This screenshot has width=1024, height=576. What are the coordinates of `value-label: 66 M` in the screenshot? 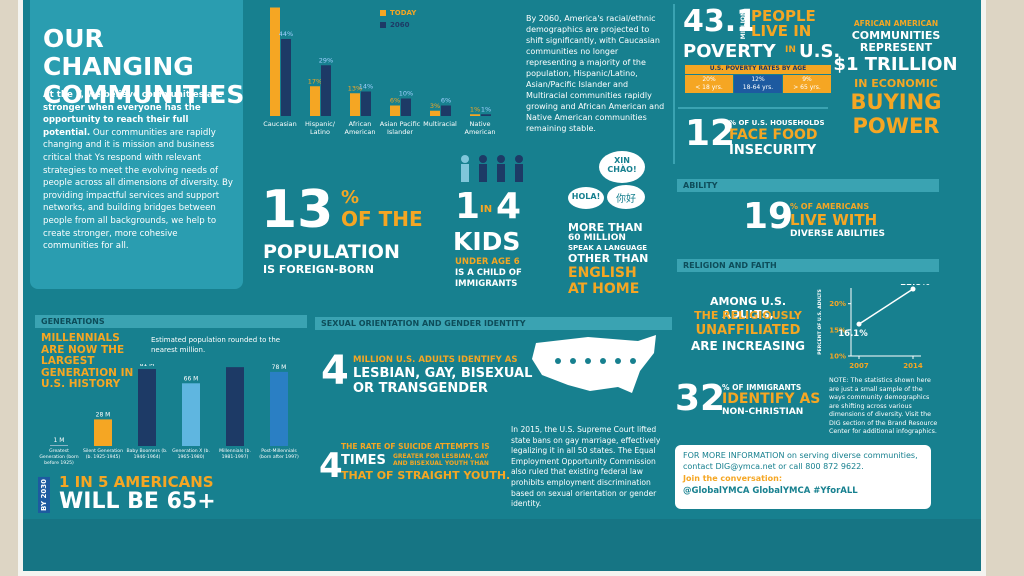 It's located at (191, 378).